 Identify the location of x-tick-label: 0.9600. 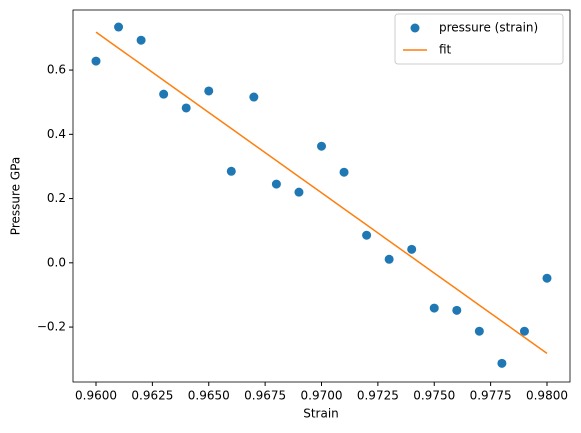
(96, 396).